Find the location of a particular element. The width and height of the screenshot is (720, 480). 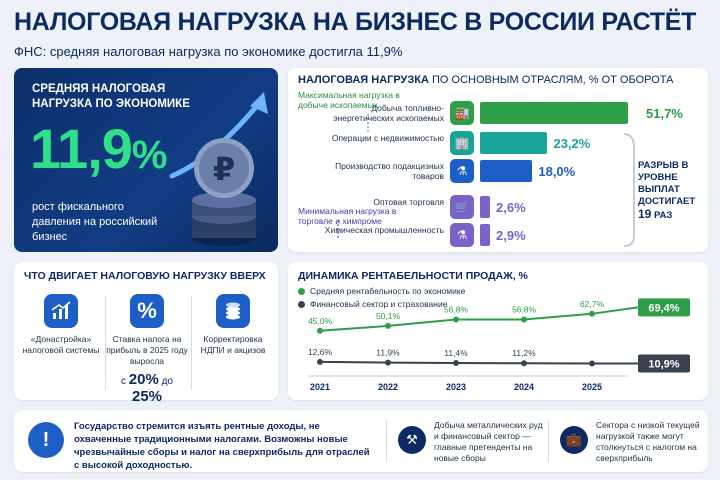

x-tick-label: 2023 is located at coordinates (456, 387).